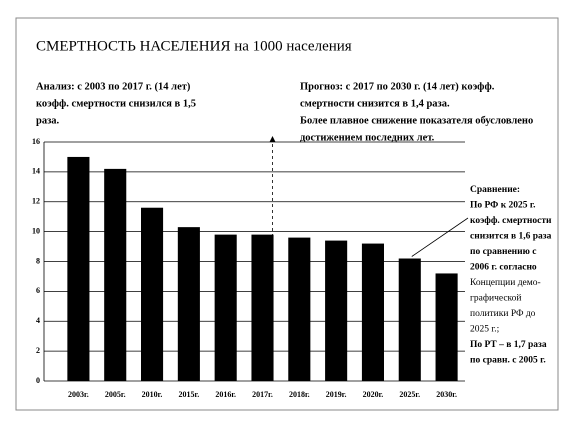  What do you see at coordinates (375, 103) in the screenshot?
I see `annotation-right: смертности снизится в 1,4 раза.` at bounding box center [375, 103].